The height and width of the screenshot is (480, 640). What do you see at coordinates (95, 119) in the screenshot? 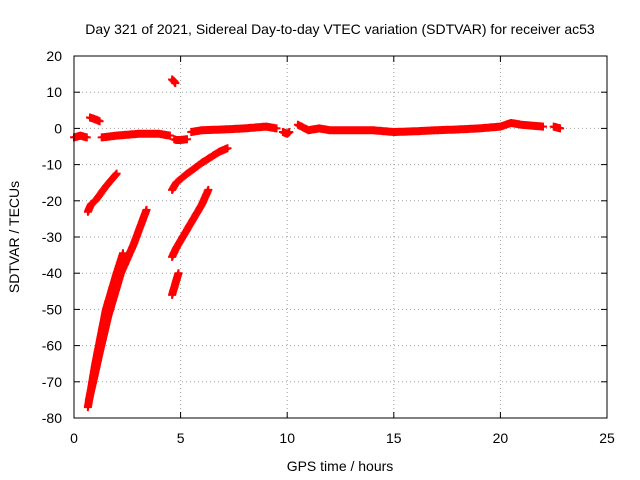
I see `data-series-seg-b` at bounding box center [95, 119].